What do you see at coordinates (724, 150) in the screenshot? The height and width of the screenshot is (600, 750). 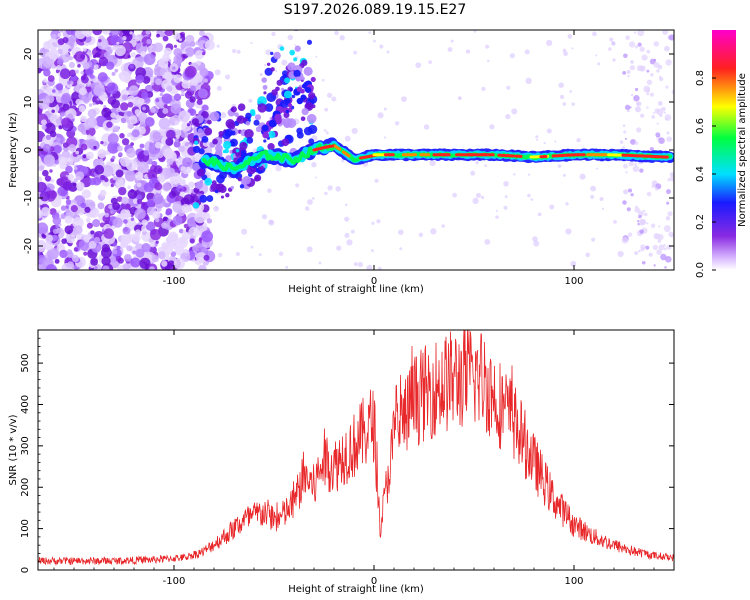 I see `colorbar-gradient` at bounding box center [724, 150].